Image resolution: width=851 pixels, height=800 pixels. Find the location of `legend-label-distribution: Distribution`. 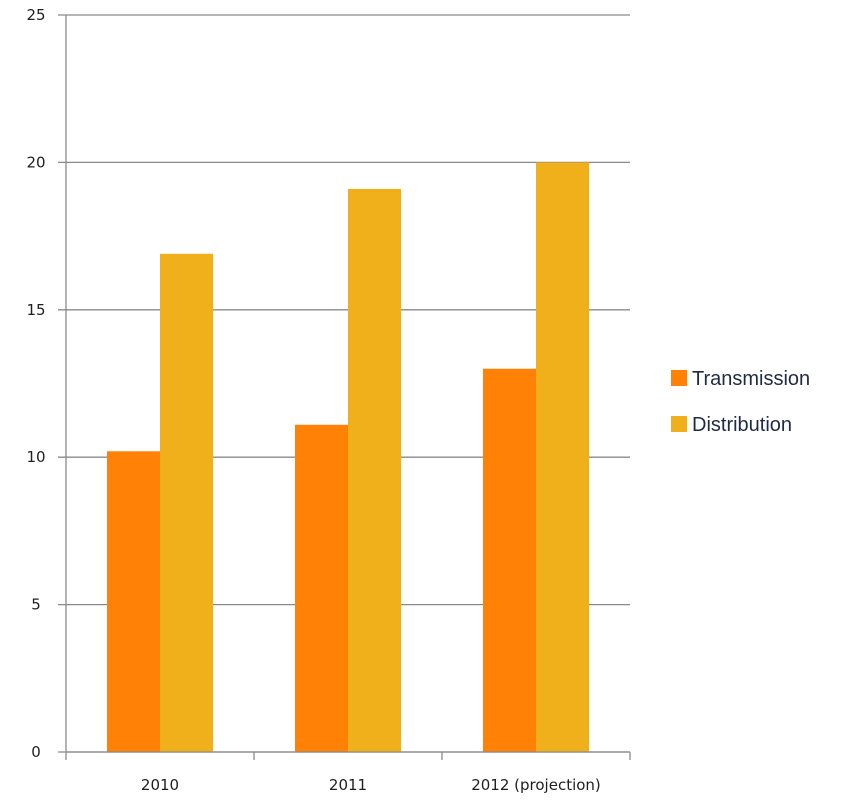

legend-label-distribution: Distribution is located at coordinates (742, 425).